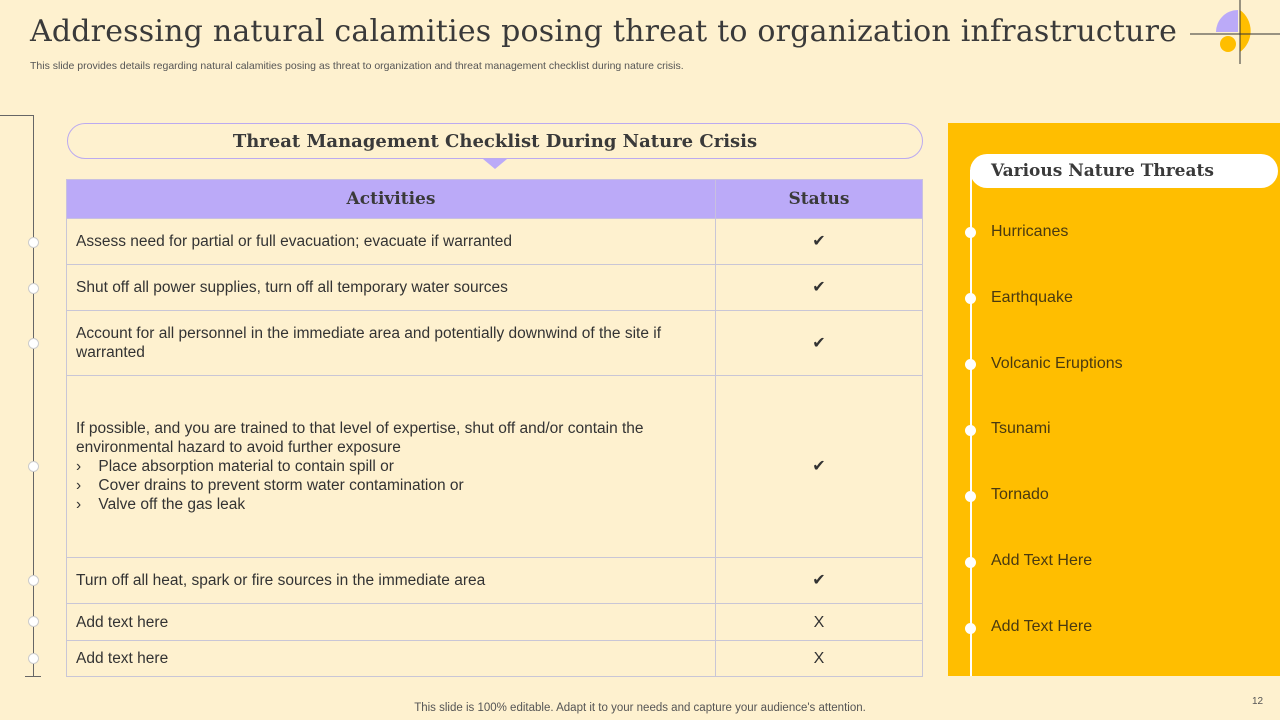 The height and width of the screenshot is (720, 1280). I want to click on bullet-item: › Valve off the gas leak, so click(161, 504).